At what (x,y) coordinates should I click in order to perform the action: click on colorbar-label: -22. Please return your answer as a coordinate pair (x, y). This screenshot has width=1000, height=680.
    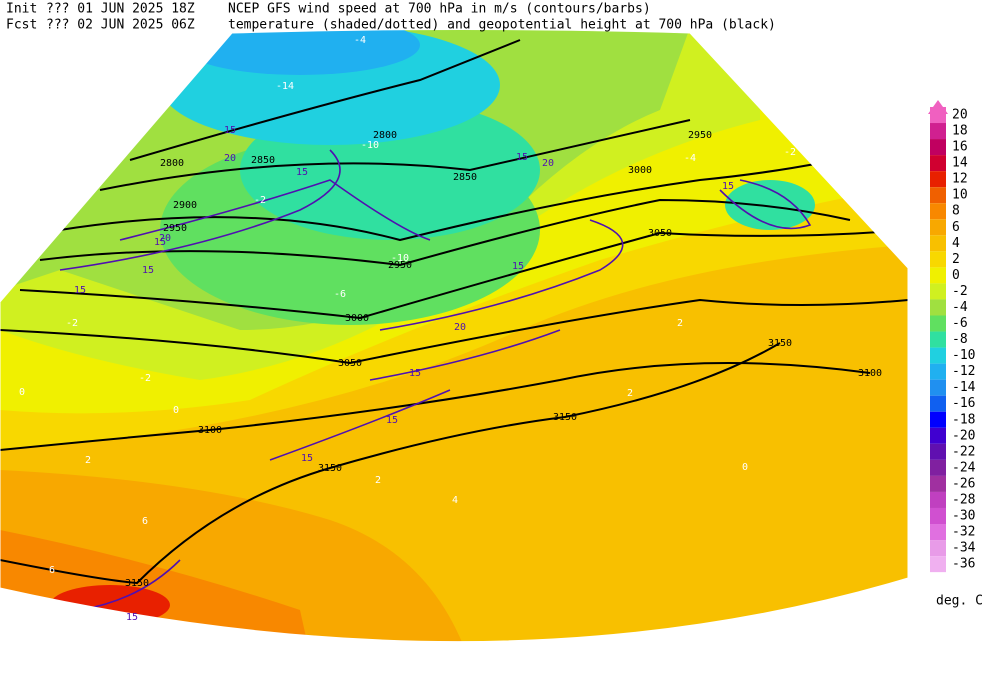
    Looking at the image, I should click on (963, 451).